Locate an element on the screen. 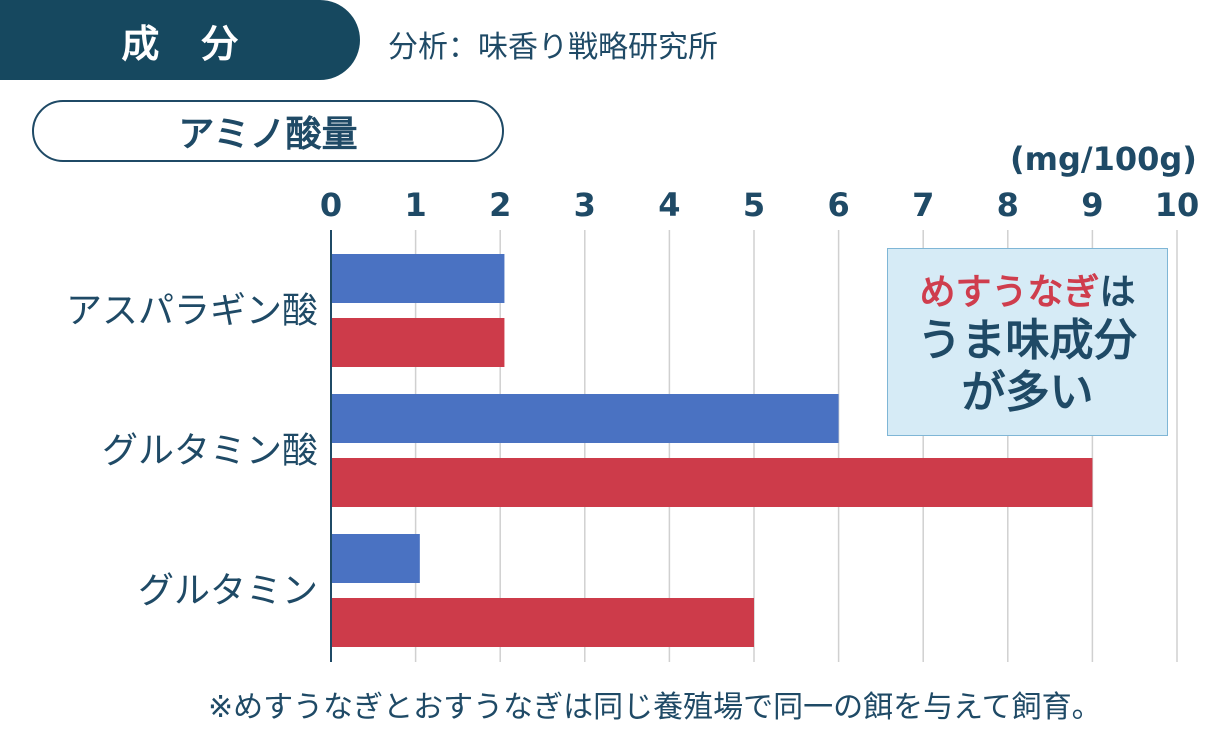 The width and height of the screenshot is (1230, 730). category-label: アスパラギン酸 is located at coordinates (192, 311).